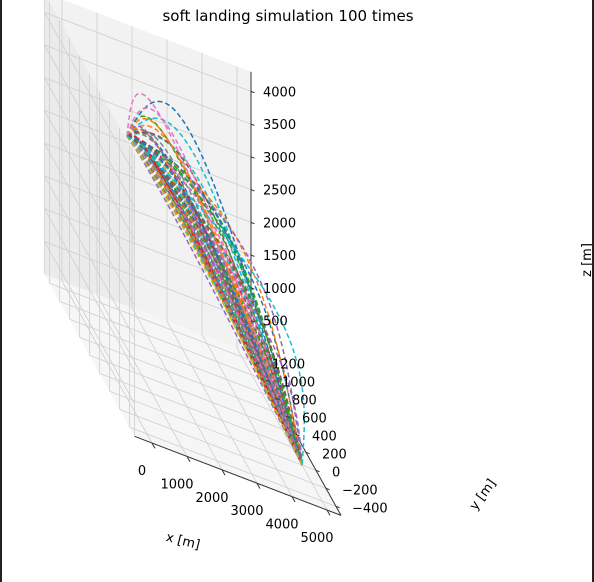  I want to click on x-tick-label: 5000, so click(316, 538).